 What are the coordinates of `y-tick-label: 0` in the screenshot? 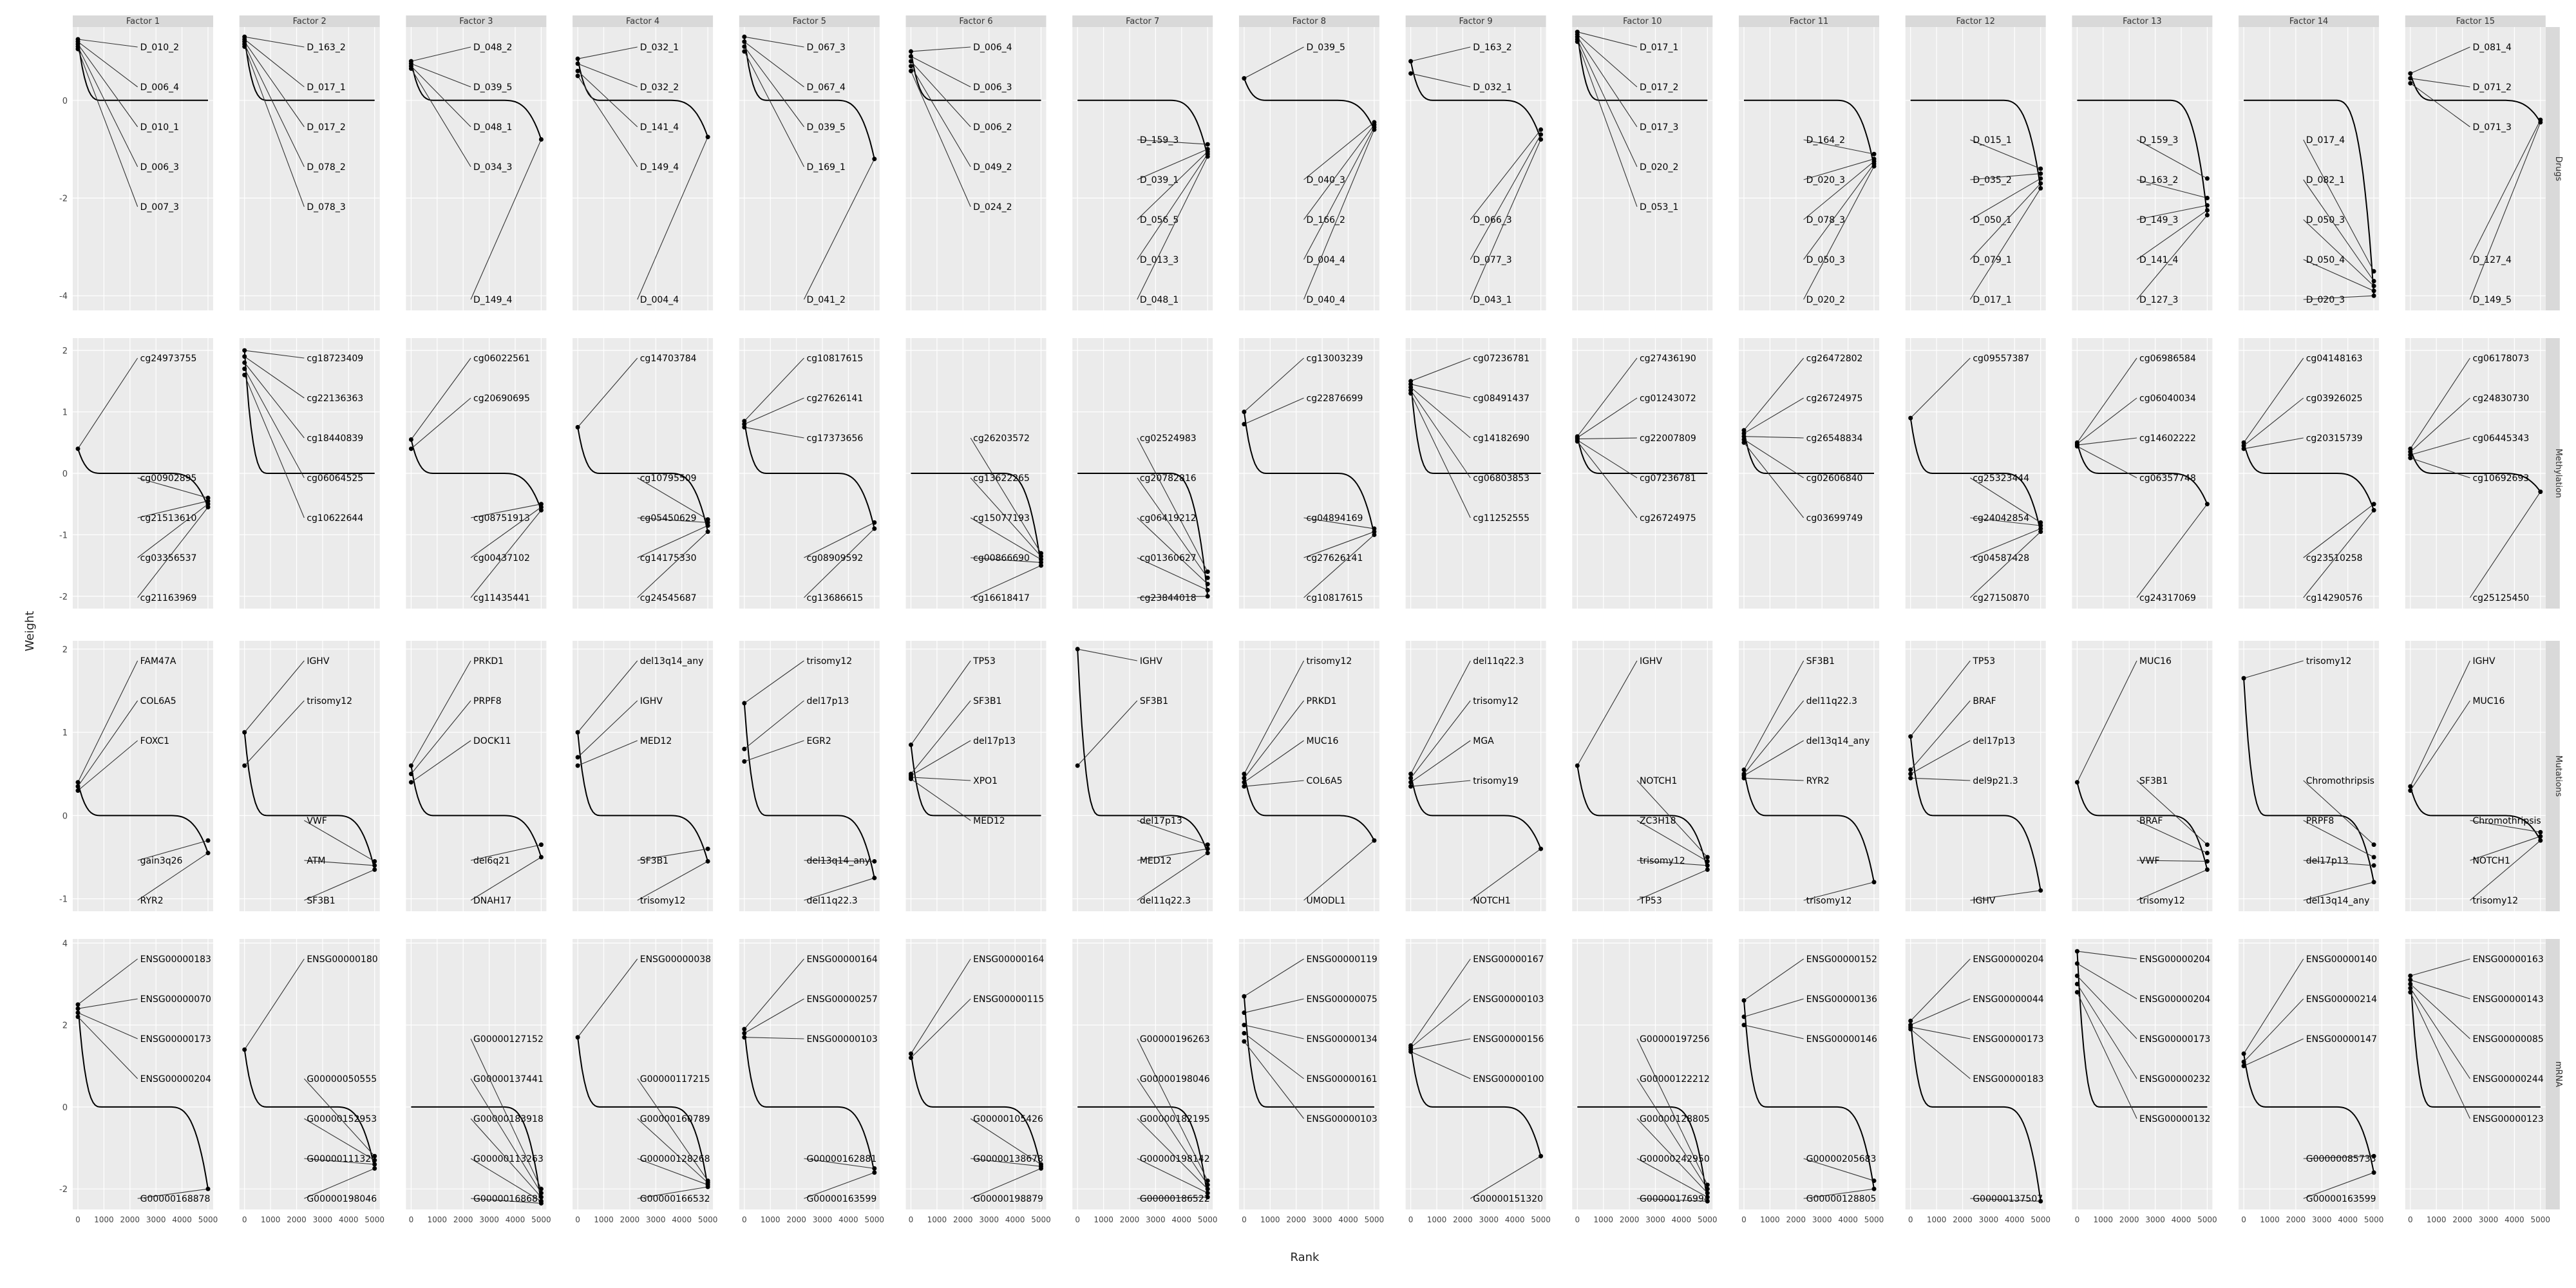 It's located at (65, 101).